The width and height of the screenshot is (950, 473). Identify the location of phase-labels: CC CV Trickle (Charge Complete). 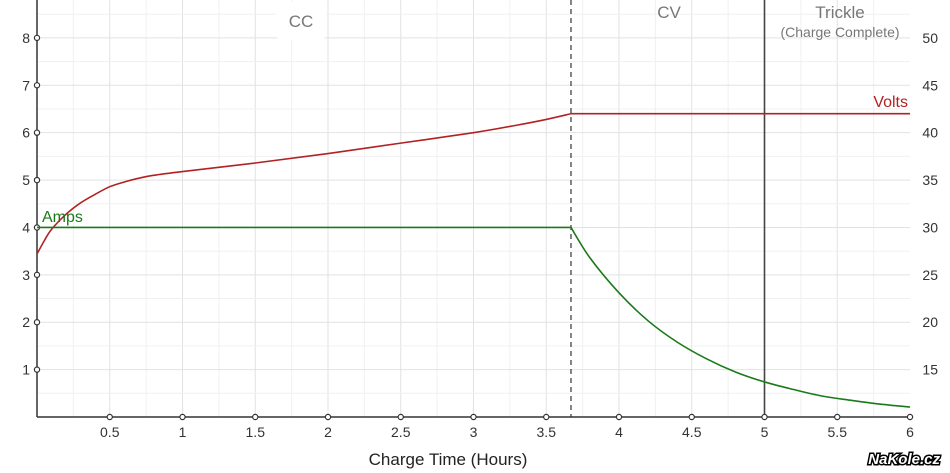
(588, 21).